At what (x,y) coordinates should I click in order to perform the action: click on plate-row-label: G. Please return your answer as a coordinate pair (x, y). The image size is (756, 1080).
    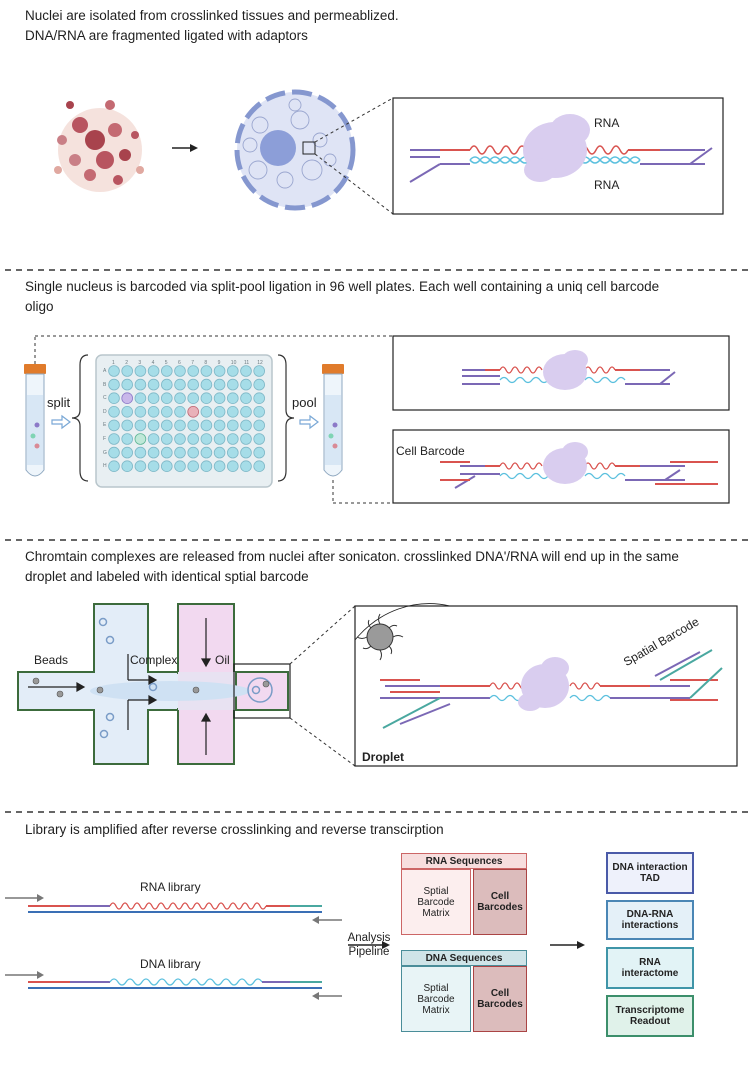
    Looking at the image, I should click on (105, 452).